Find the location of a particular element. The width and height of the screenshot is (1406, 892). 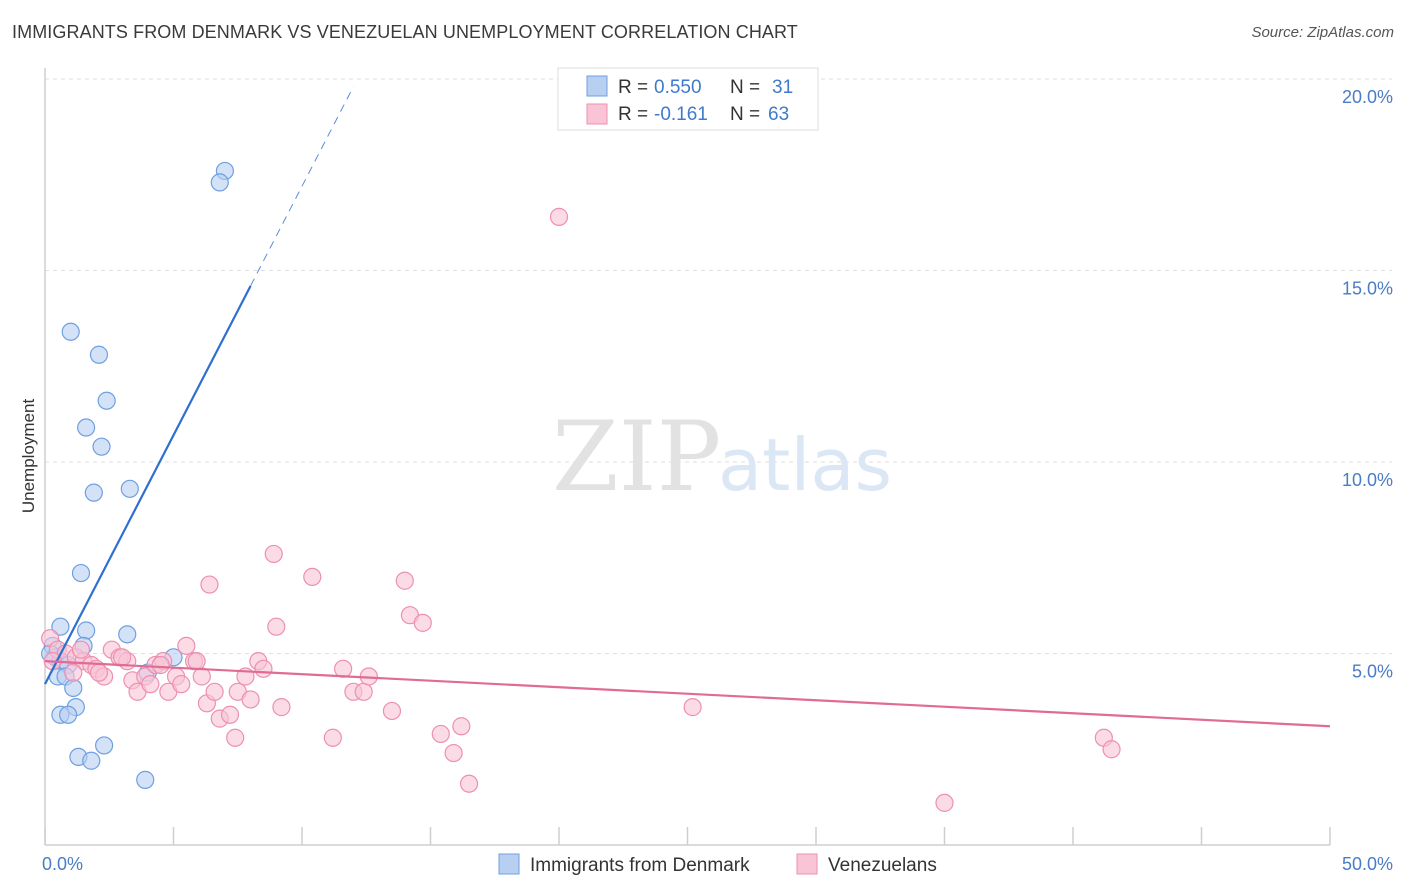

bottom-legend: Immigrants from Denmark Venezuelans is located at coordinates (717, 864).